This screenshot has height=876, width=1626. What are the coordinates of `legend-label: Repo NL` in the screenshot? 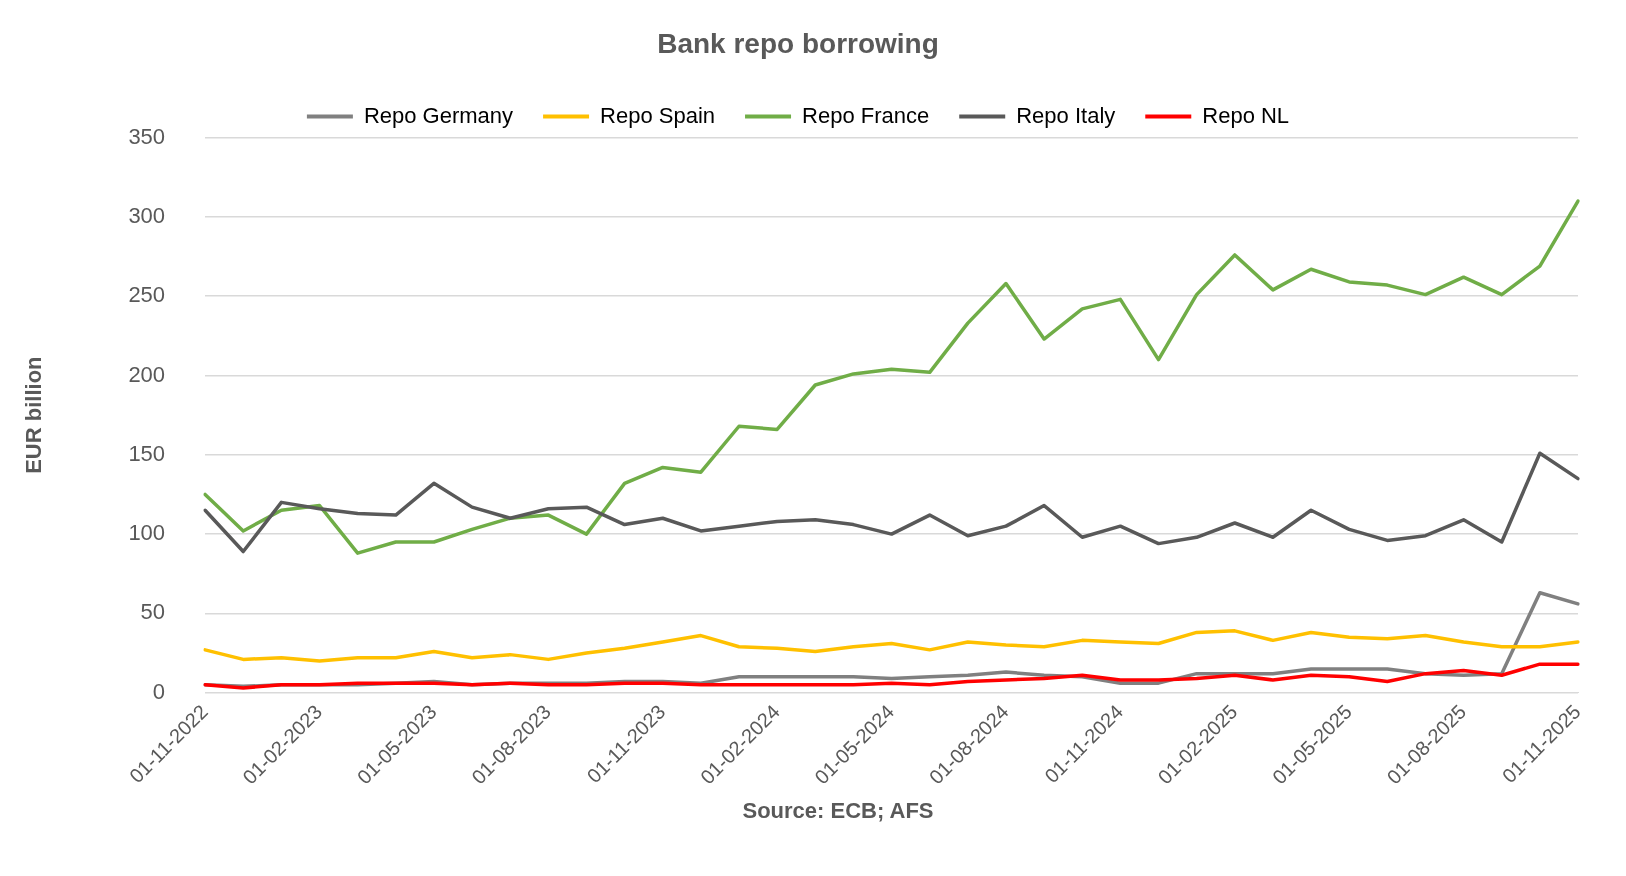 It's located at (1246, 115).